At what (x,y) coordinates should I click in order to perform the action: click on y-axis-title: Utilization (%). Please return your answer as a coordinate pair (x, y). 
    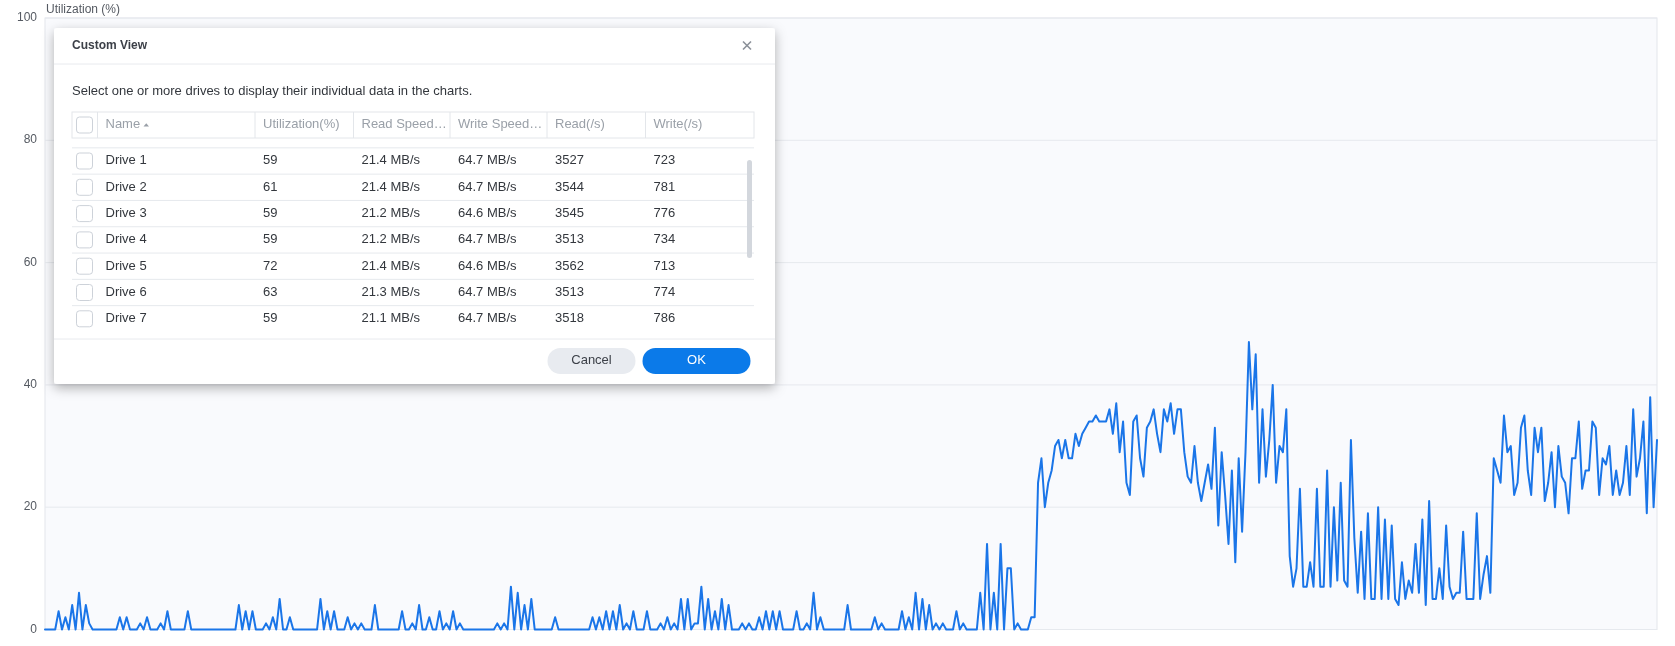
    Looking at the image, I should click on (83, 9).